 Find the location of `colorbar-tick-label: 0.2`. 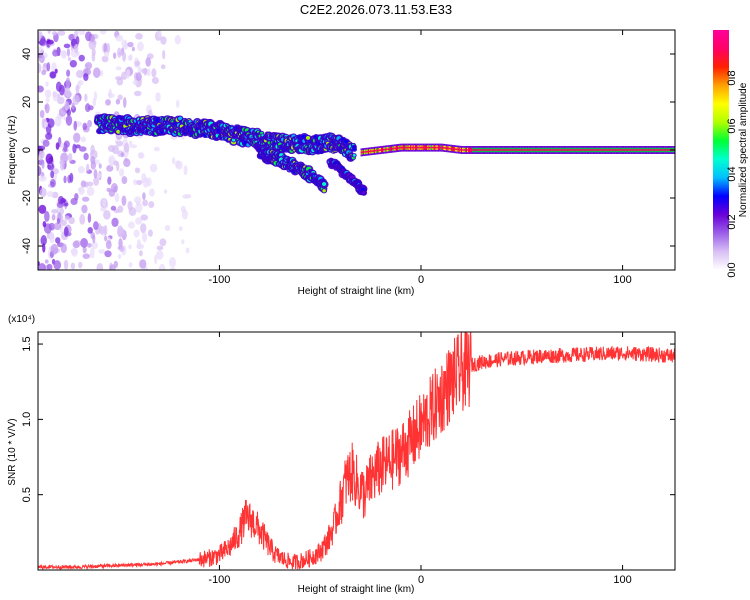

colorbar-tick-label: 0.2 is located at coordinates (732, 221).